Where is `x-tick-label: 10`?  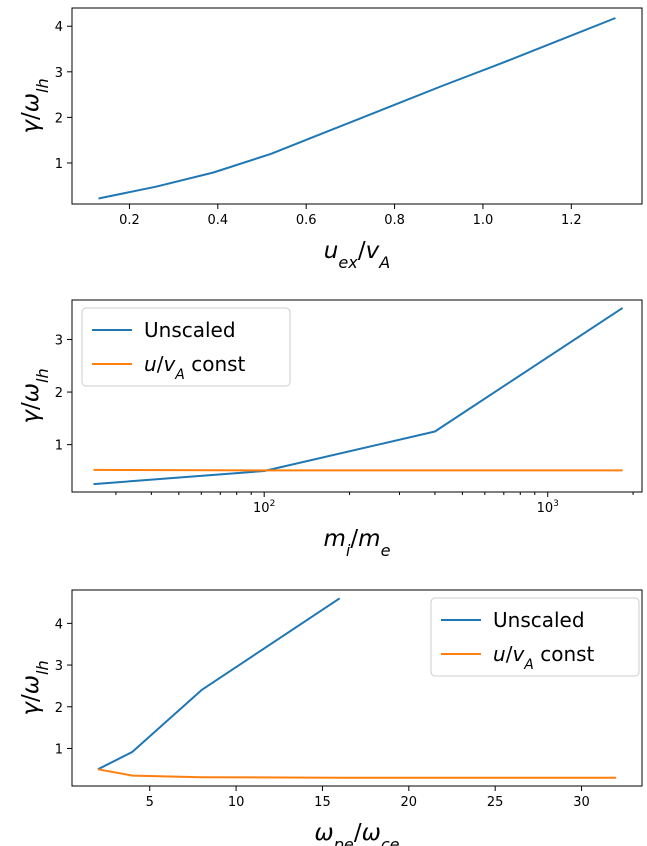
x-tick-label: 10 is located at coordinates (236, 802).